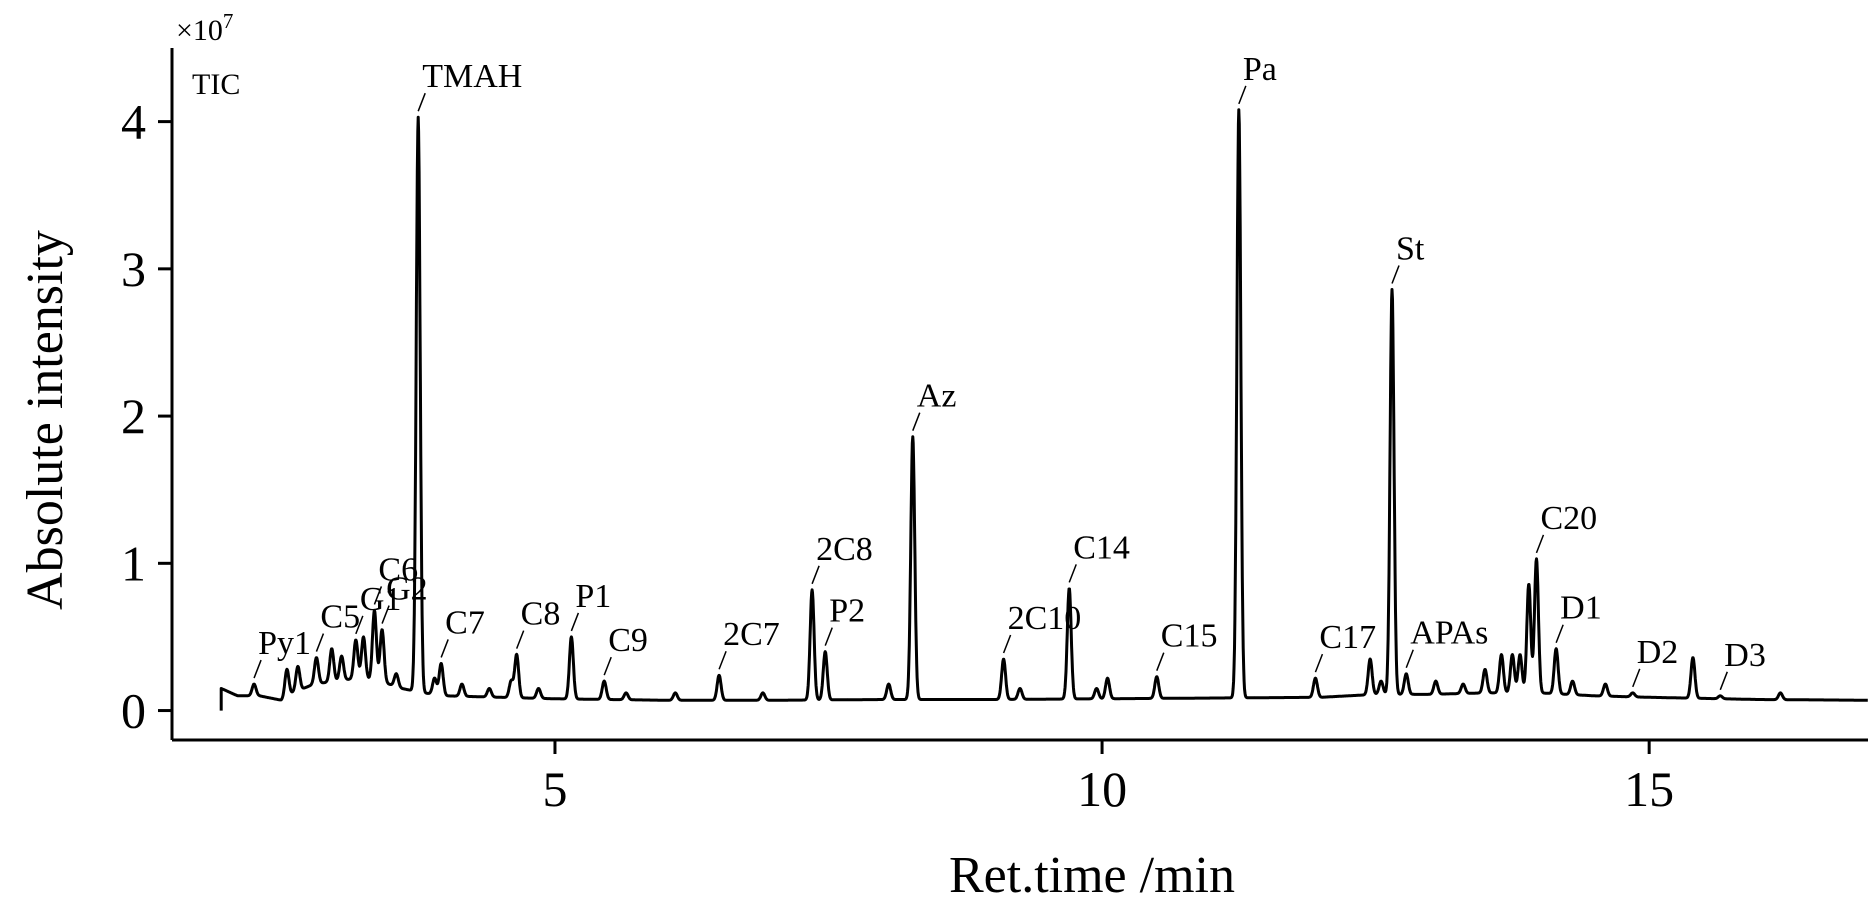 This screenshot has width=1870, height=907. I want to click on peak-label: P2, so click(847, 611).